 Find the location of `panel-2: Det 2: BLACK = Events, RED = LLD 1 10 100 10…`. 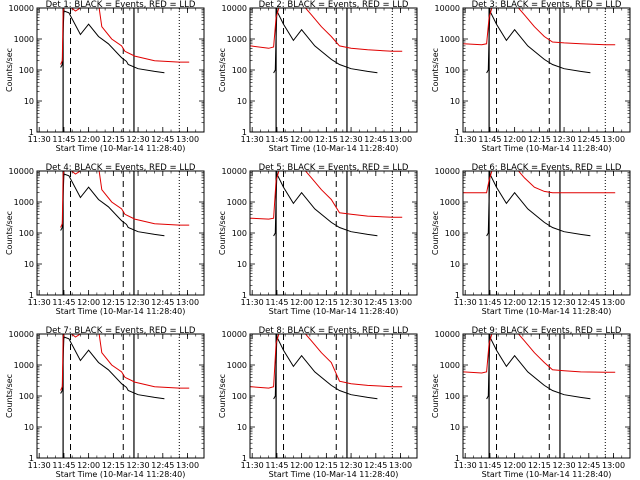

panel-2: Det 2: BLACK = Events, RED = LLD 1 10 100 10… is located at coordinates (318, 76).